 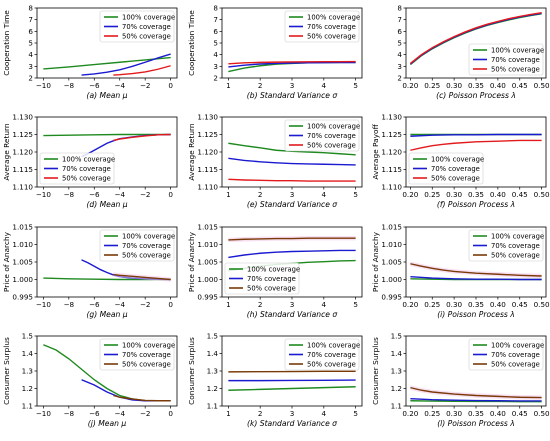 I want to click on y-tick-label: 8, so click(x=30, y=8).